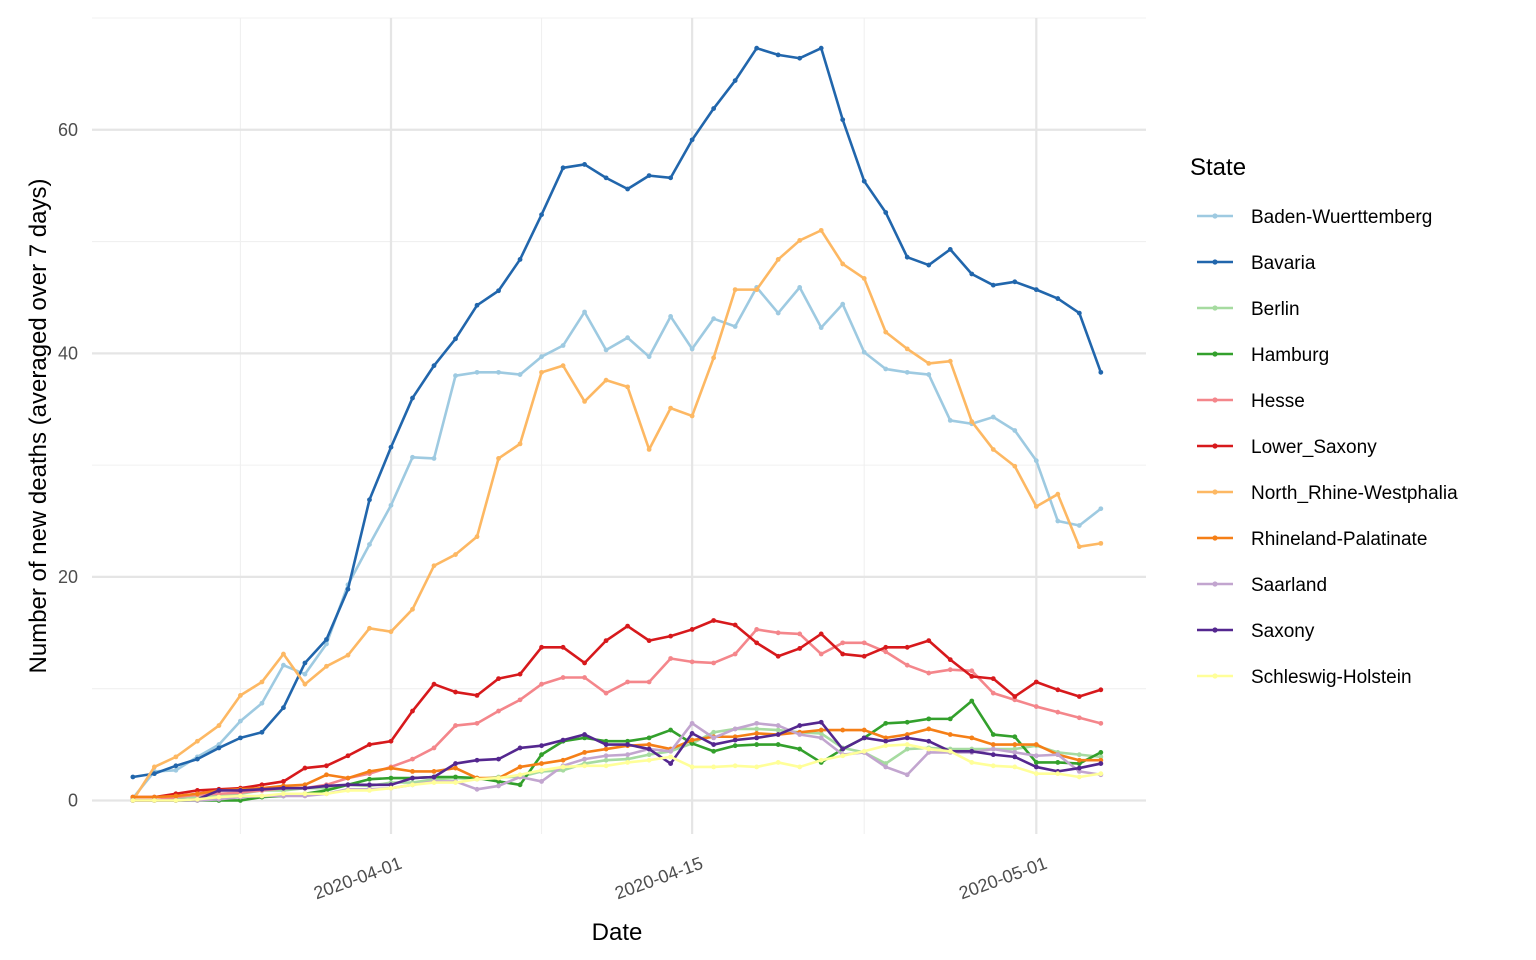 The image size is (1536, 960). I want to click on legend-key-point, so click(1215, 492).